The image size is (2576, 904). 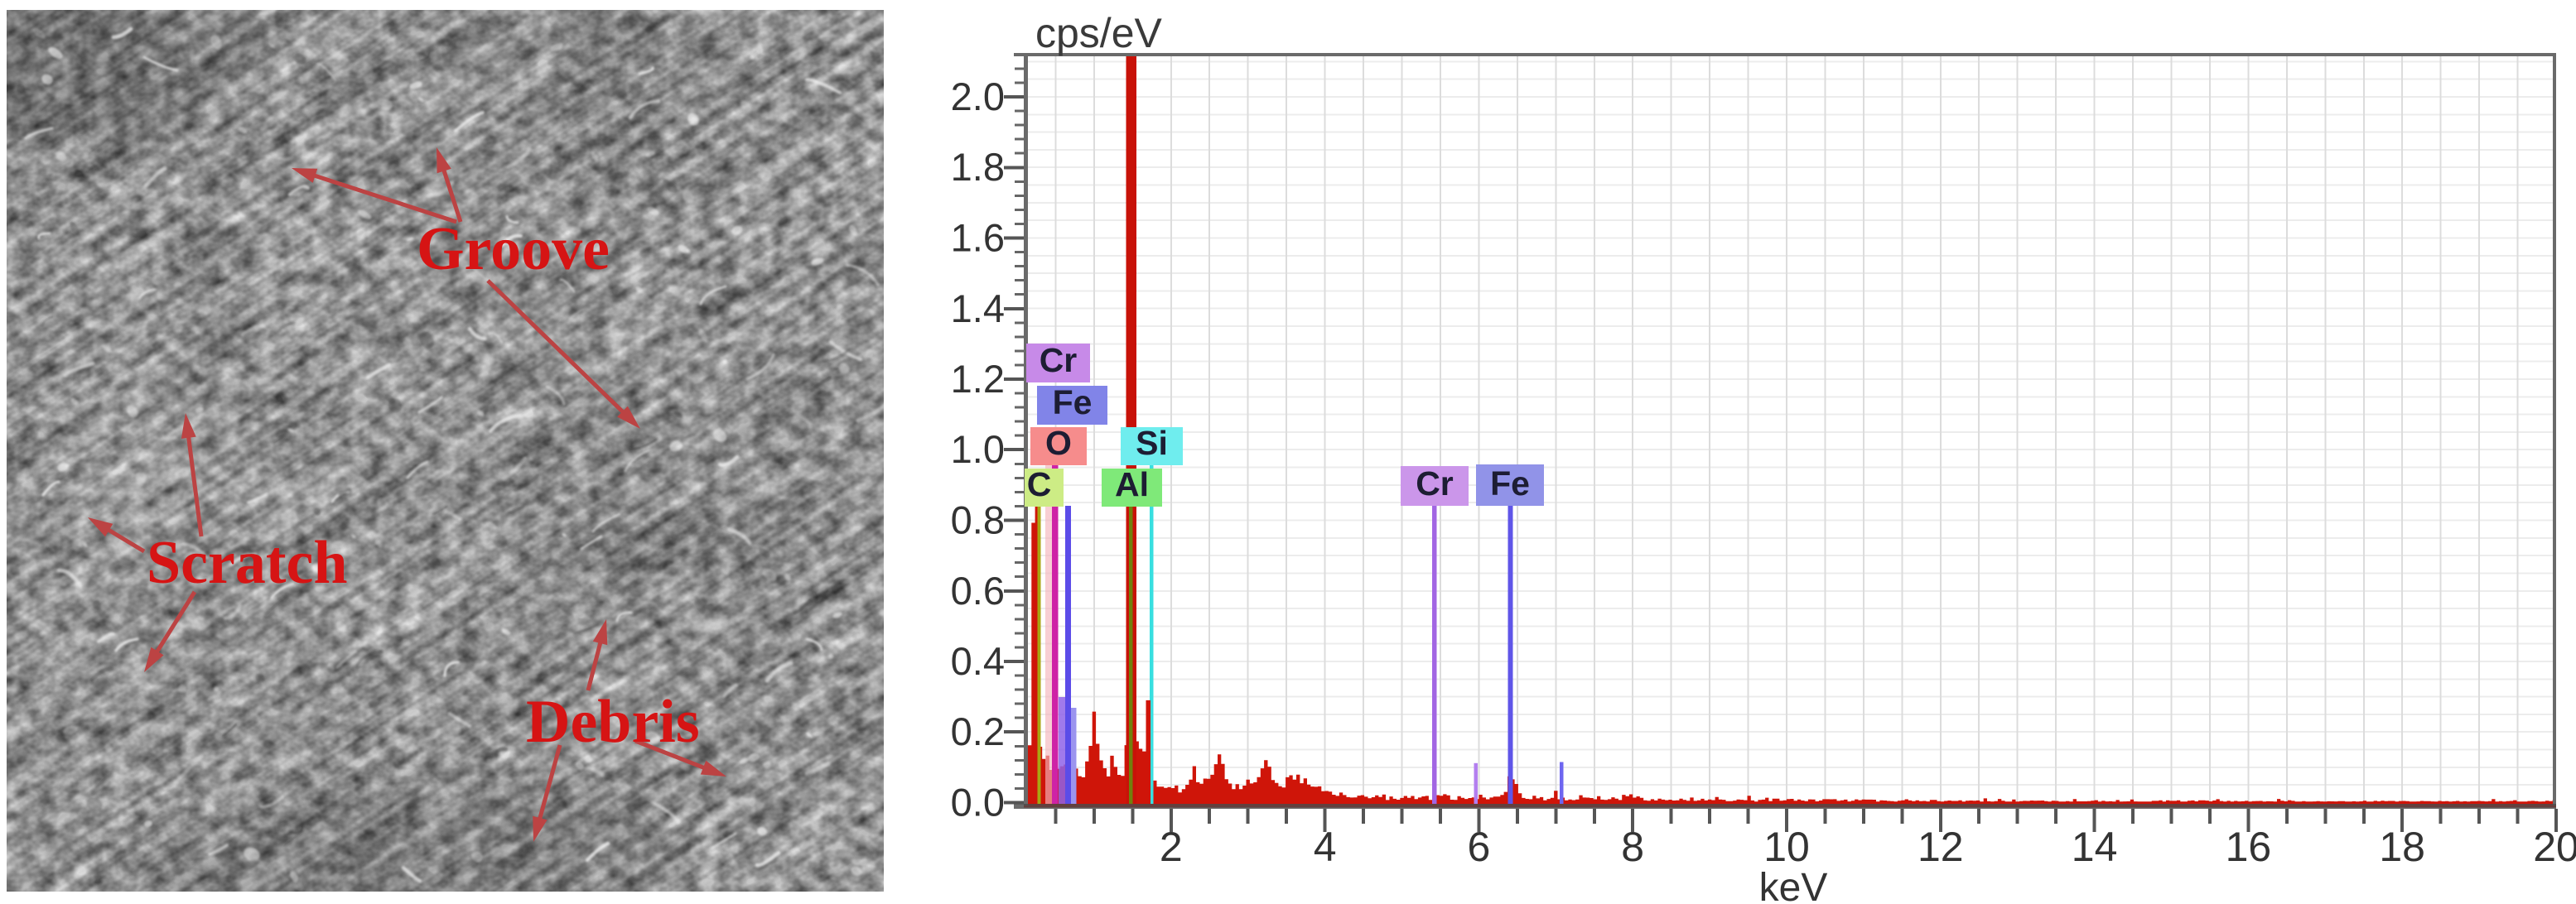 What do you see at coordinates (2095, 847) in the screenshot?
I see `svg-text: 14` at bounding box center [2095, 847].